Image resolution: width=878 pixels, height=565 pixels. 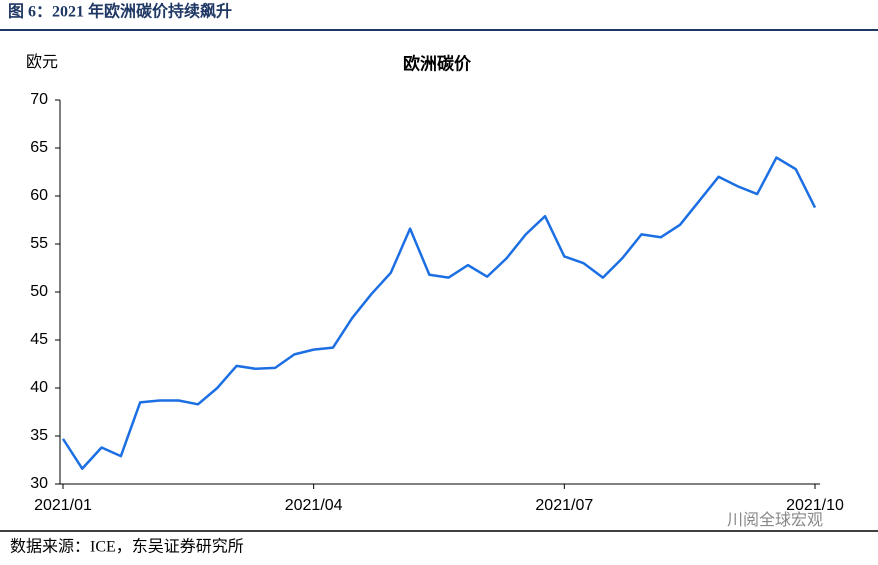 What do you see at coordinates (42, 62) in the screenshot?
I see `y-axis-label: 欧元` at bounding box center [42, 62].